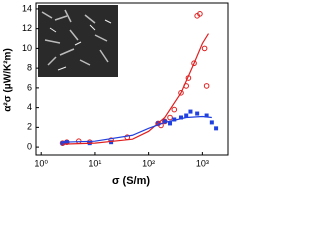 This screenshot has height=240, width=320. I want to click on x-tick-label: 10¹, so click(94, 163).